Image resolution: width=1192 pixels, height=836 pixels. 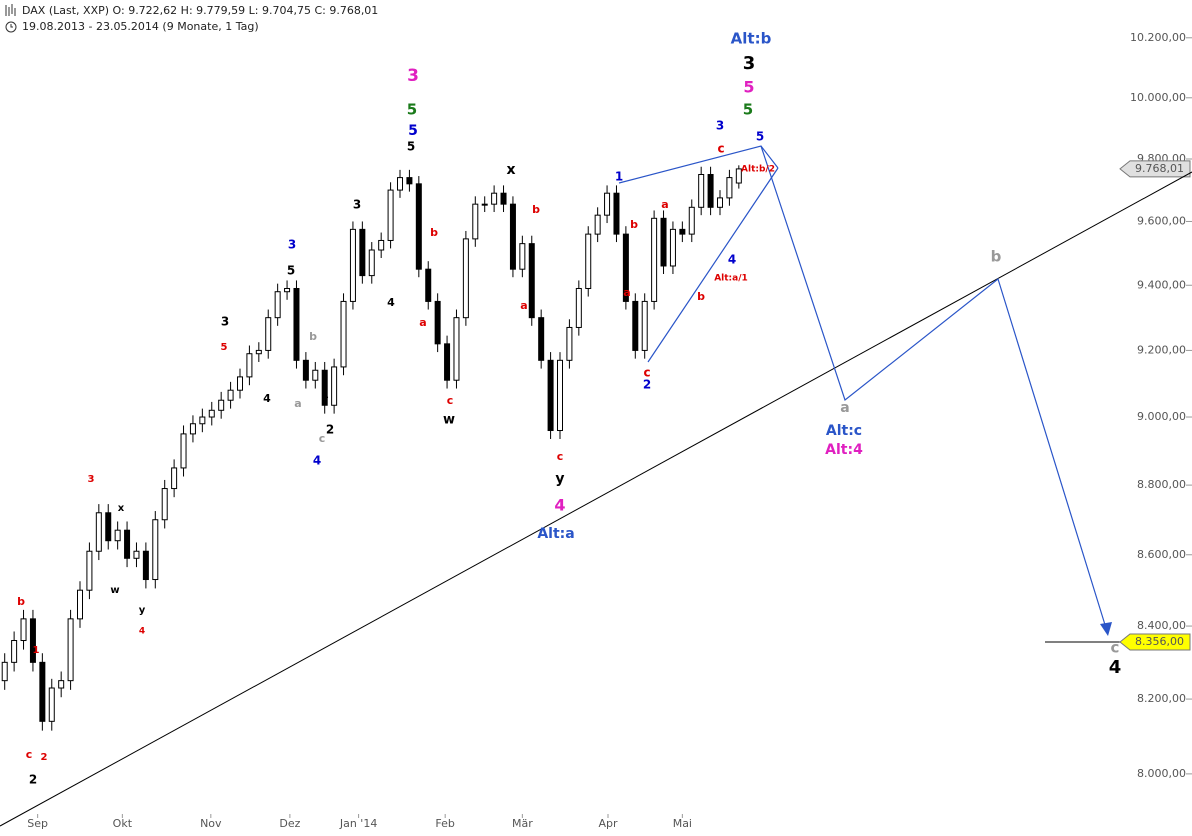 I want to click on last-price-tag, so click(x=1155, y=169).